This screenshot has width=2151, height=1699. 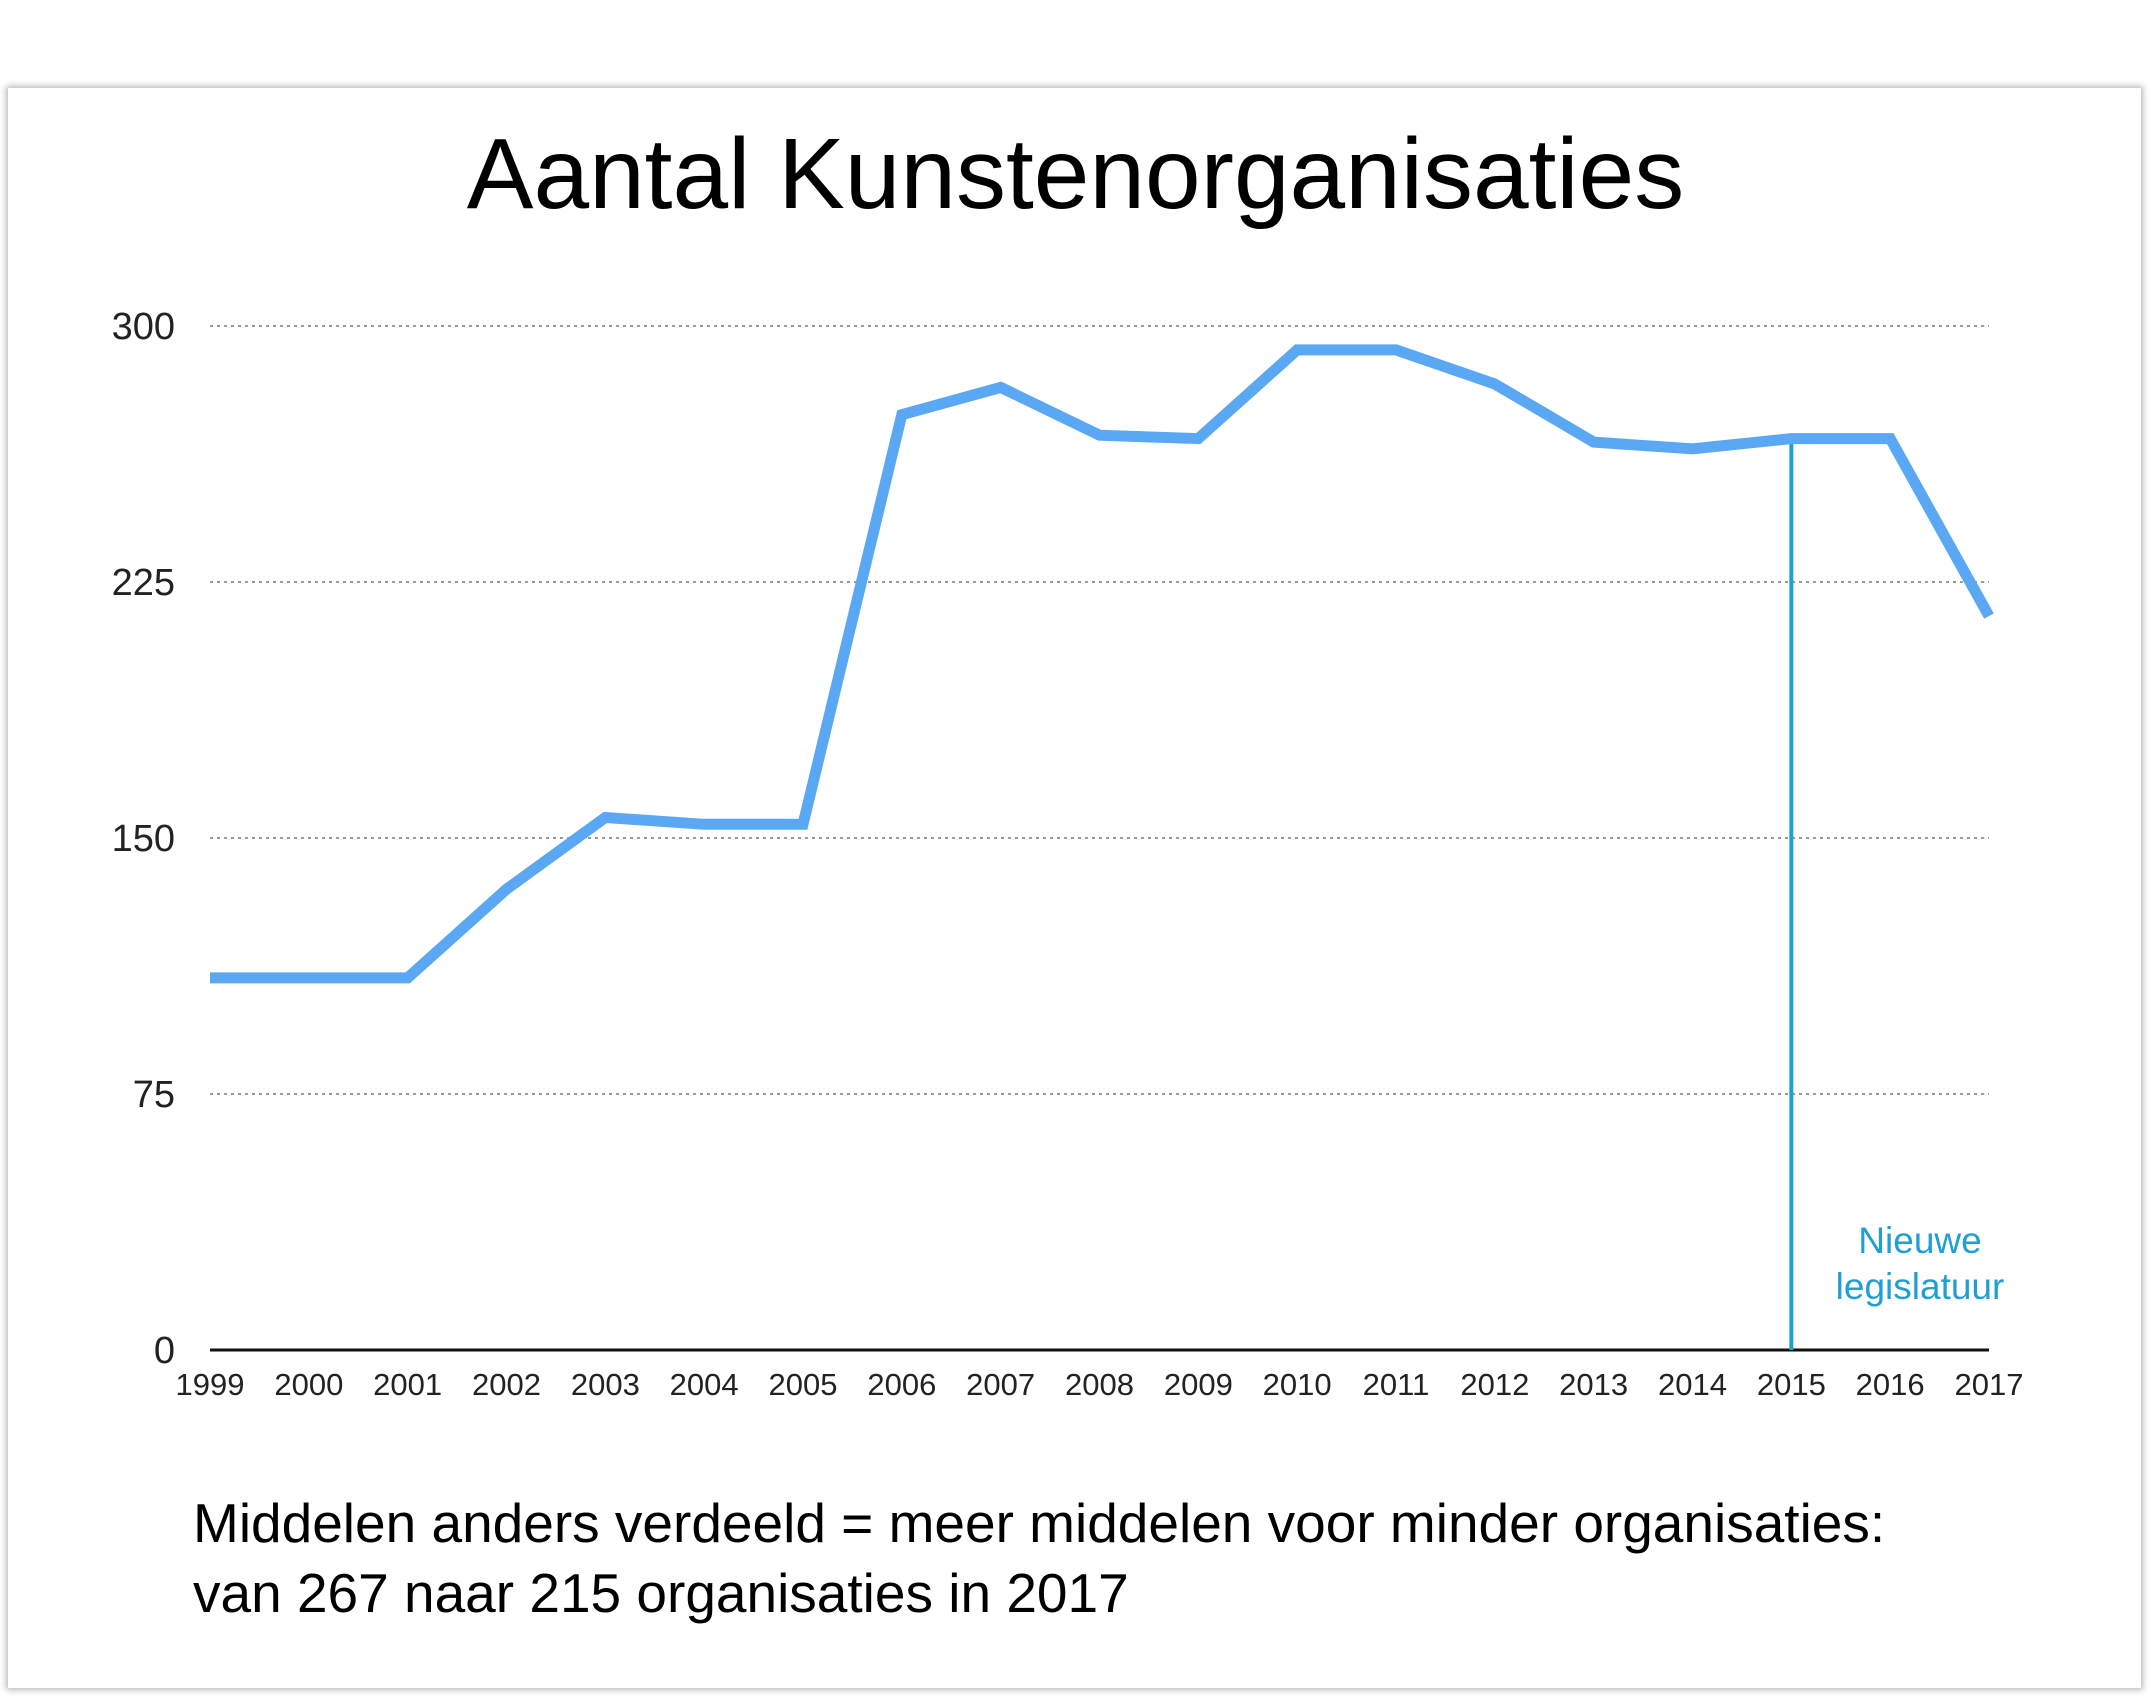 I want to click on x-tick-label: 2000, so click(x=308, y=1384).